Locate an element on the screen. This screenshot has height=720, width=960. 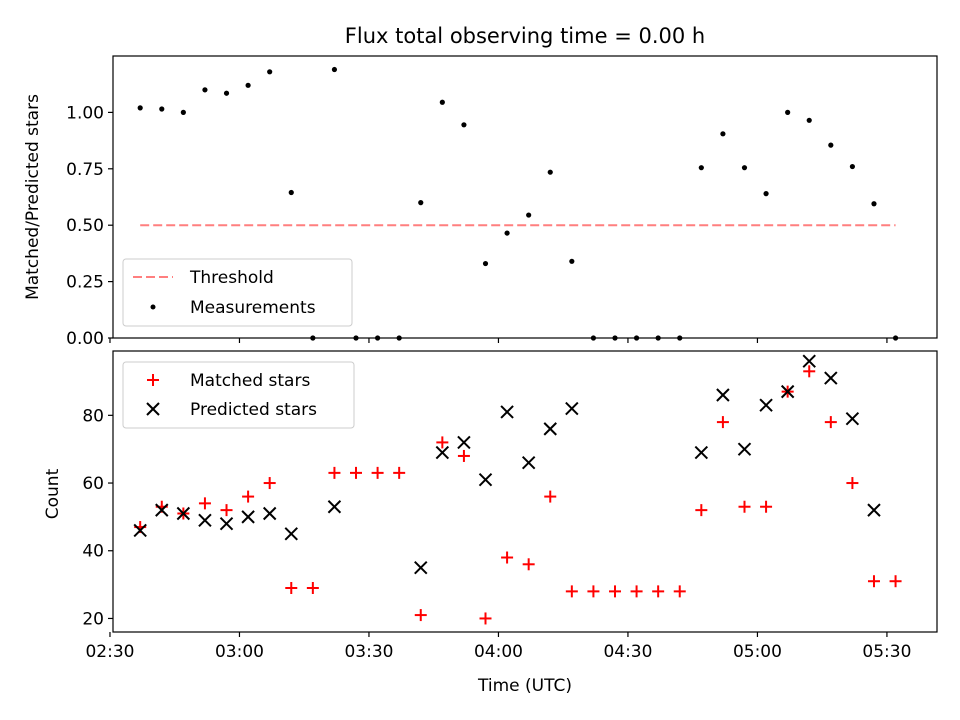
top-legend: Threshold Measurements is located at coordinates (237, 292).